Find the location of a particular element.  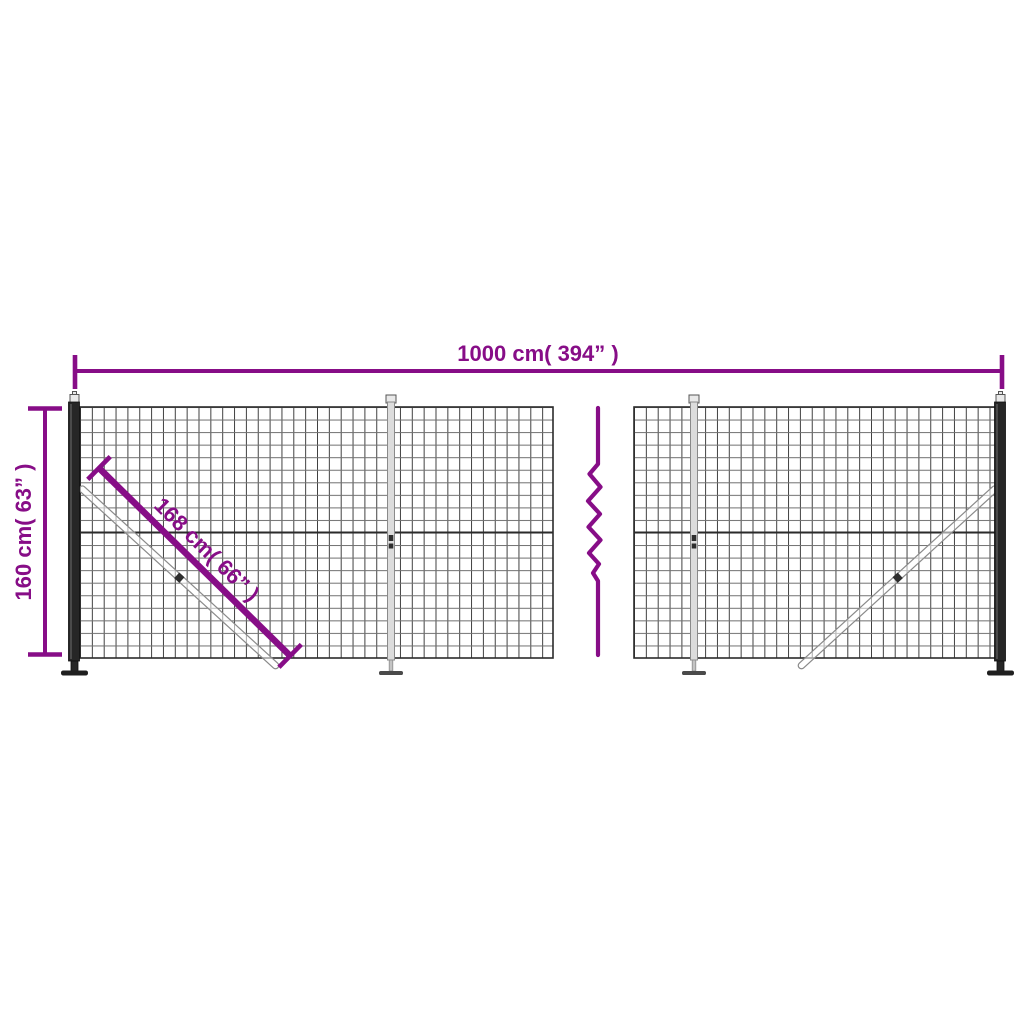

mid-post-left is located at coordinates (391, 534).